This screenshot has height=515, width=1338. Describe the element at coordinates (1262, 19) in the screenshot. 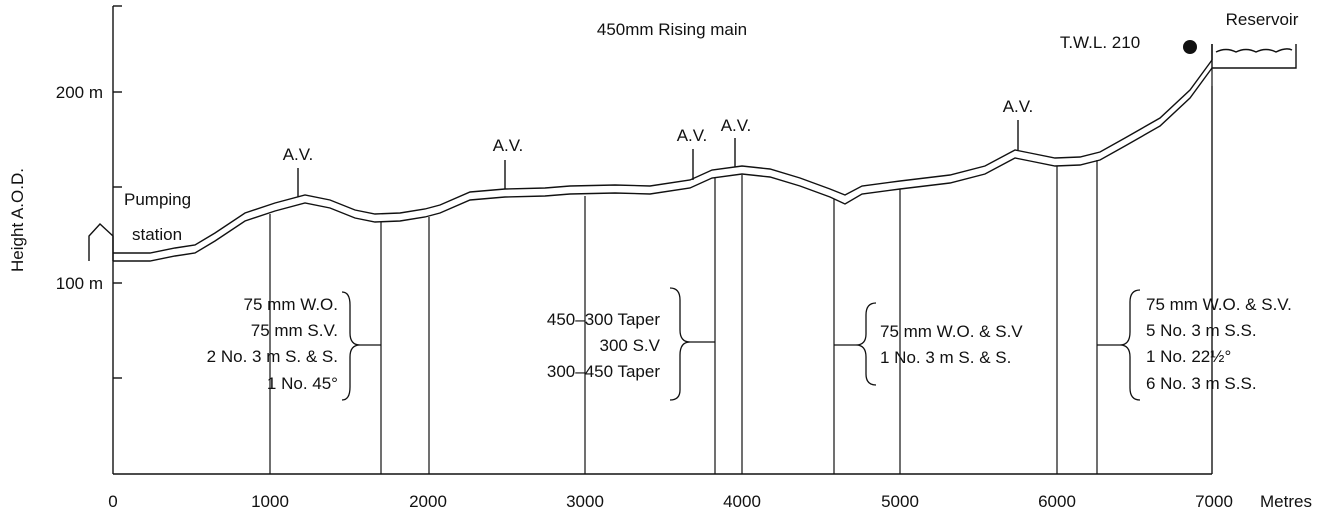

I see `reservoir-label: Reservoir` at that location.